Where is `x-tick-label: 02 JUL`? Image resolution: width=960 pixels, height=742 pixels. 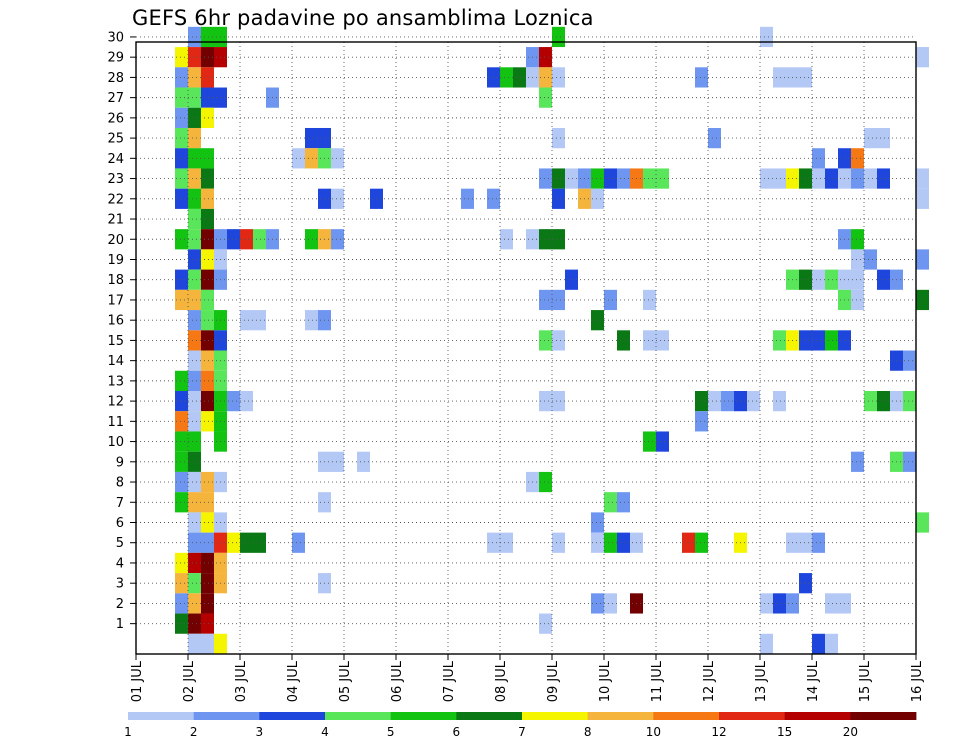 x-tick-label: 02 JUL is located at coordinates (189, 681).